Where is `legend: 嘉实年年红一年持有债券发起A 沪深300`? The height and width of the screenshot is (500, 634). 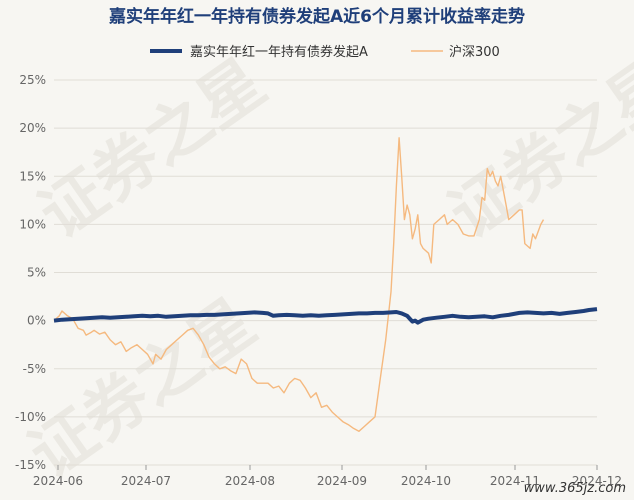 legend: 嘉实年年红一年持有债券发起A 沪深300 is located at coordinates (325, 52).